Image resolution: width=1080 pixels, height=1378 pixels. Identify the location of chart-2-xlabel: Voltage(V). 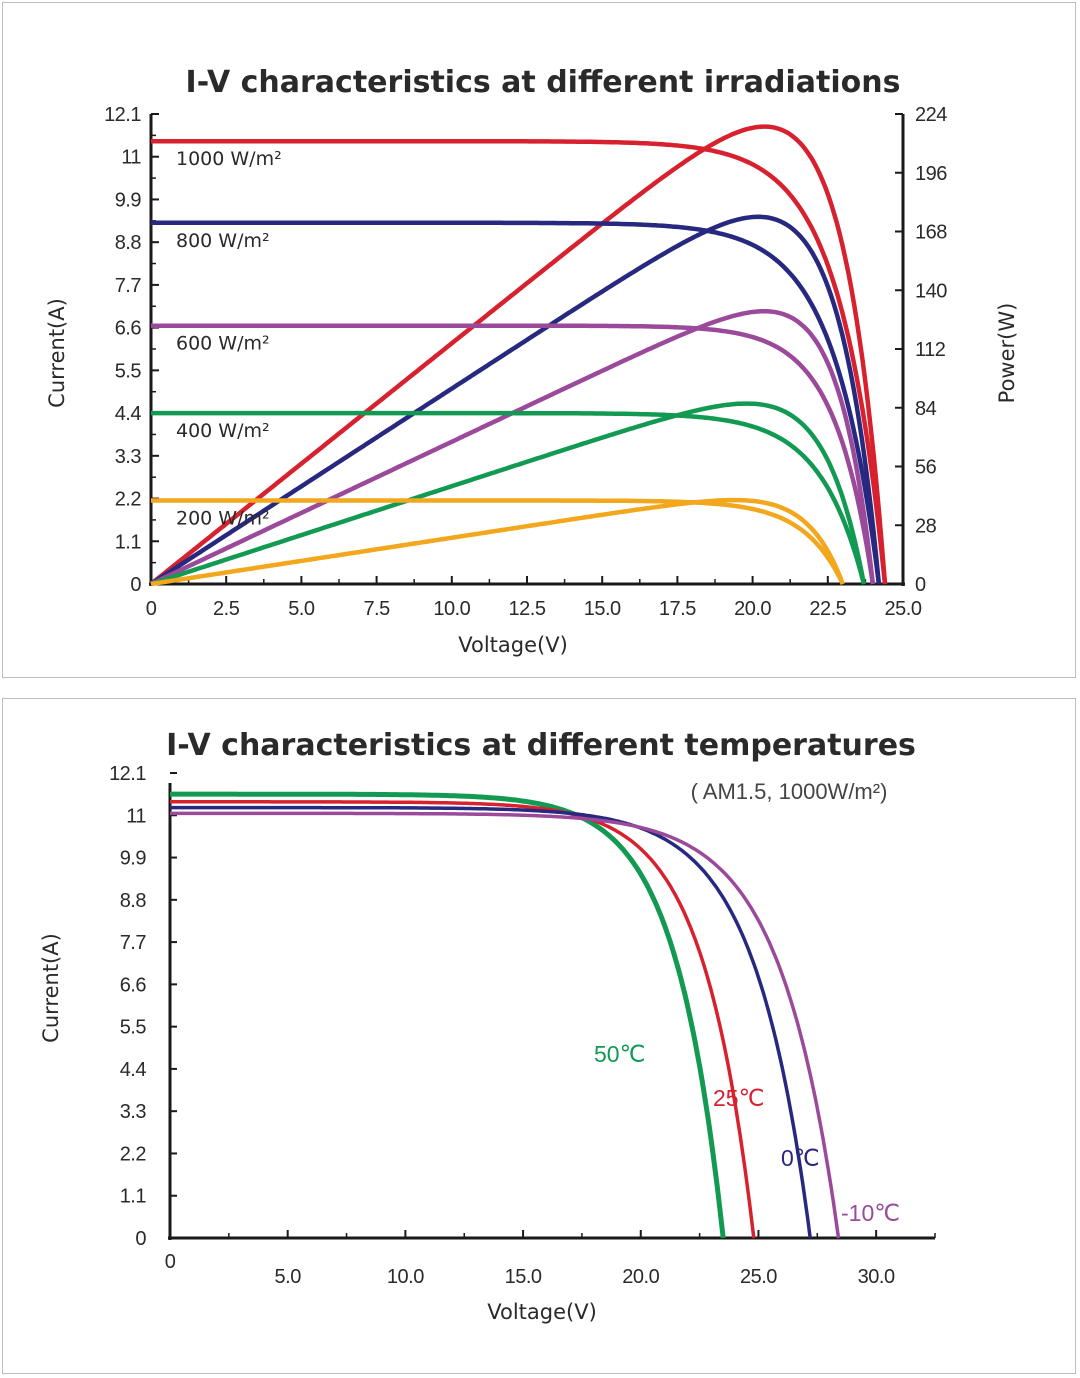
(542, 1312).